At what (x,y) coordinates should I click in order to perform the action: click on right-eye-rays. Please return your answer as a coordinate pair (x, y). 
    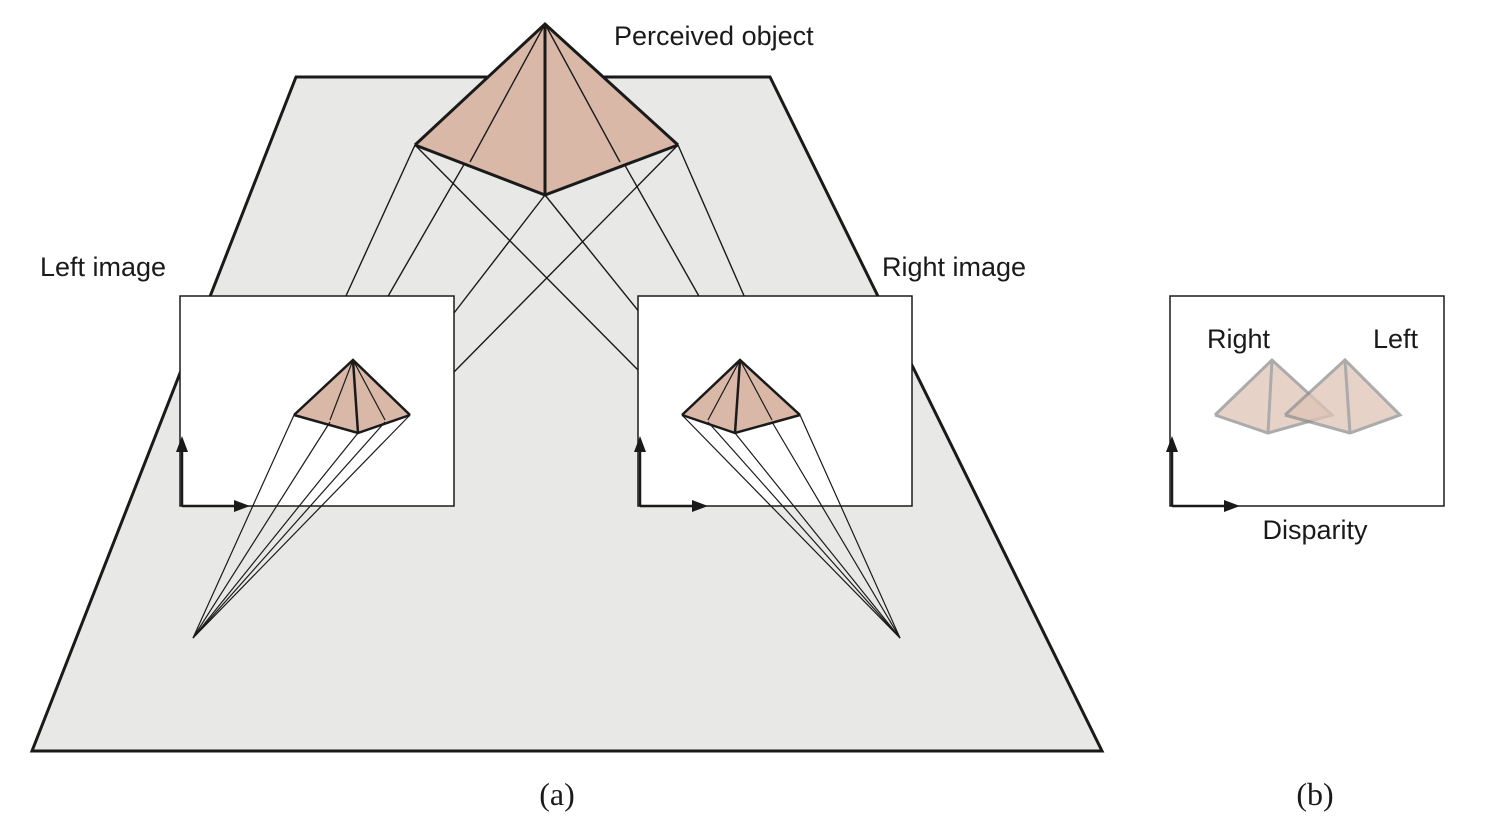
    Looking at the image, I should click on (791, 526).